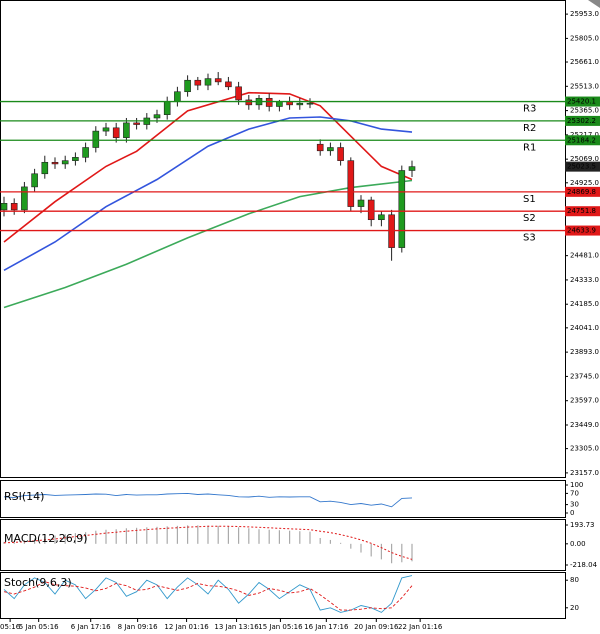 The image size is (600, 634). I want to click on y-tick-label: 23305.0, so click(584, 449).